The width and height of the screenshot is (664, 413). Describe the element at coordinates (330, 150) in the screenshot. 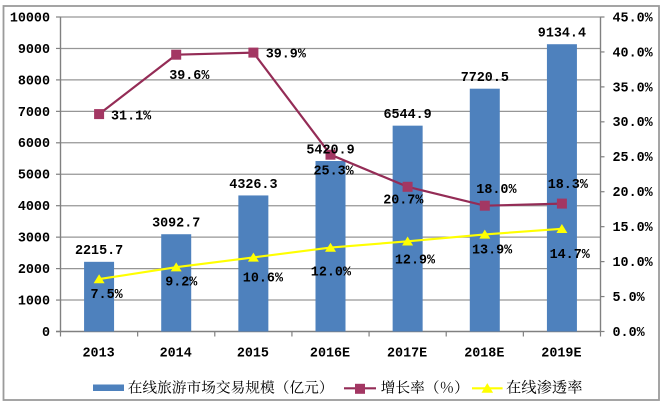

I see `svg-text: 5420.9` at that location.